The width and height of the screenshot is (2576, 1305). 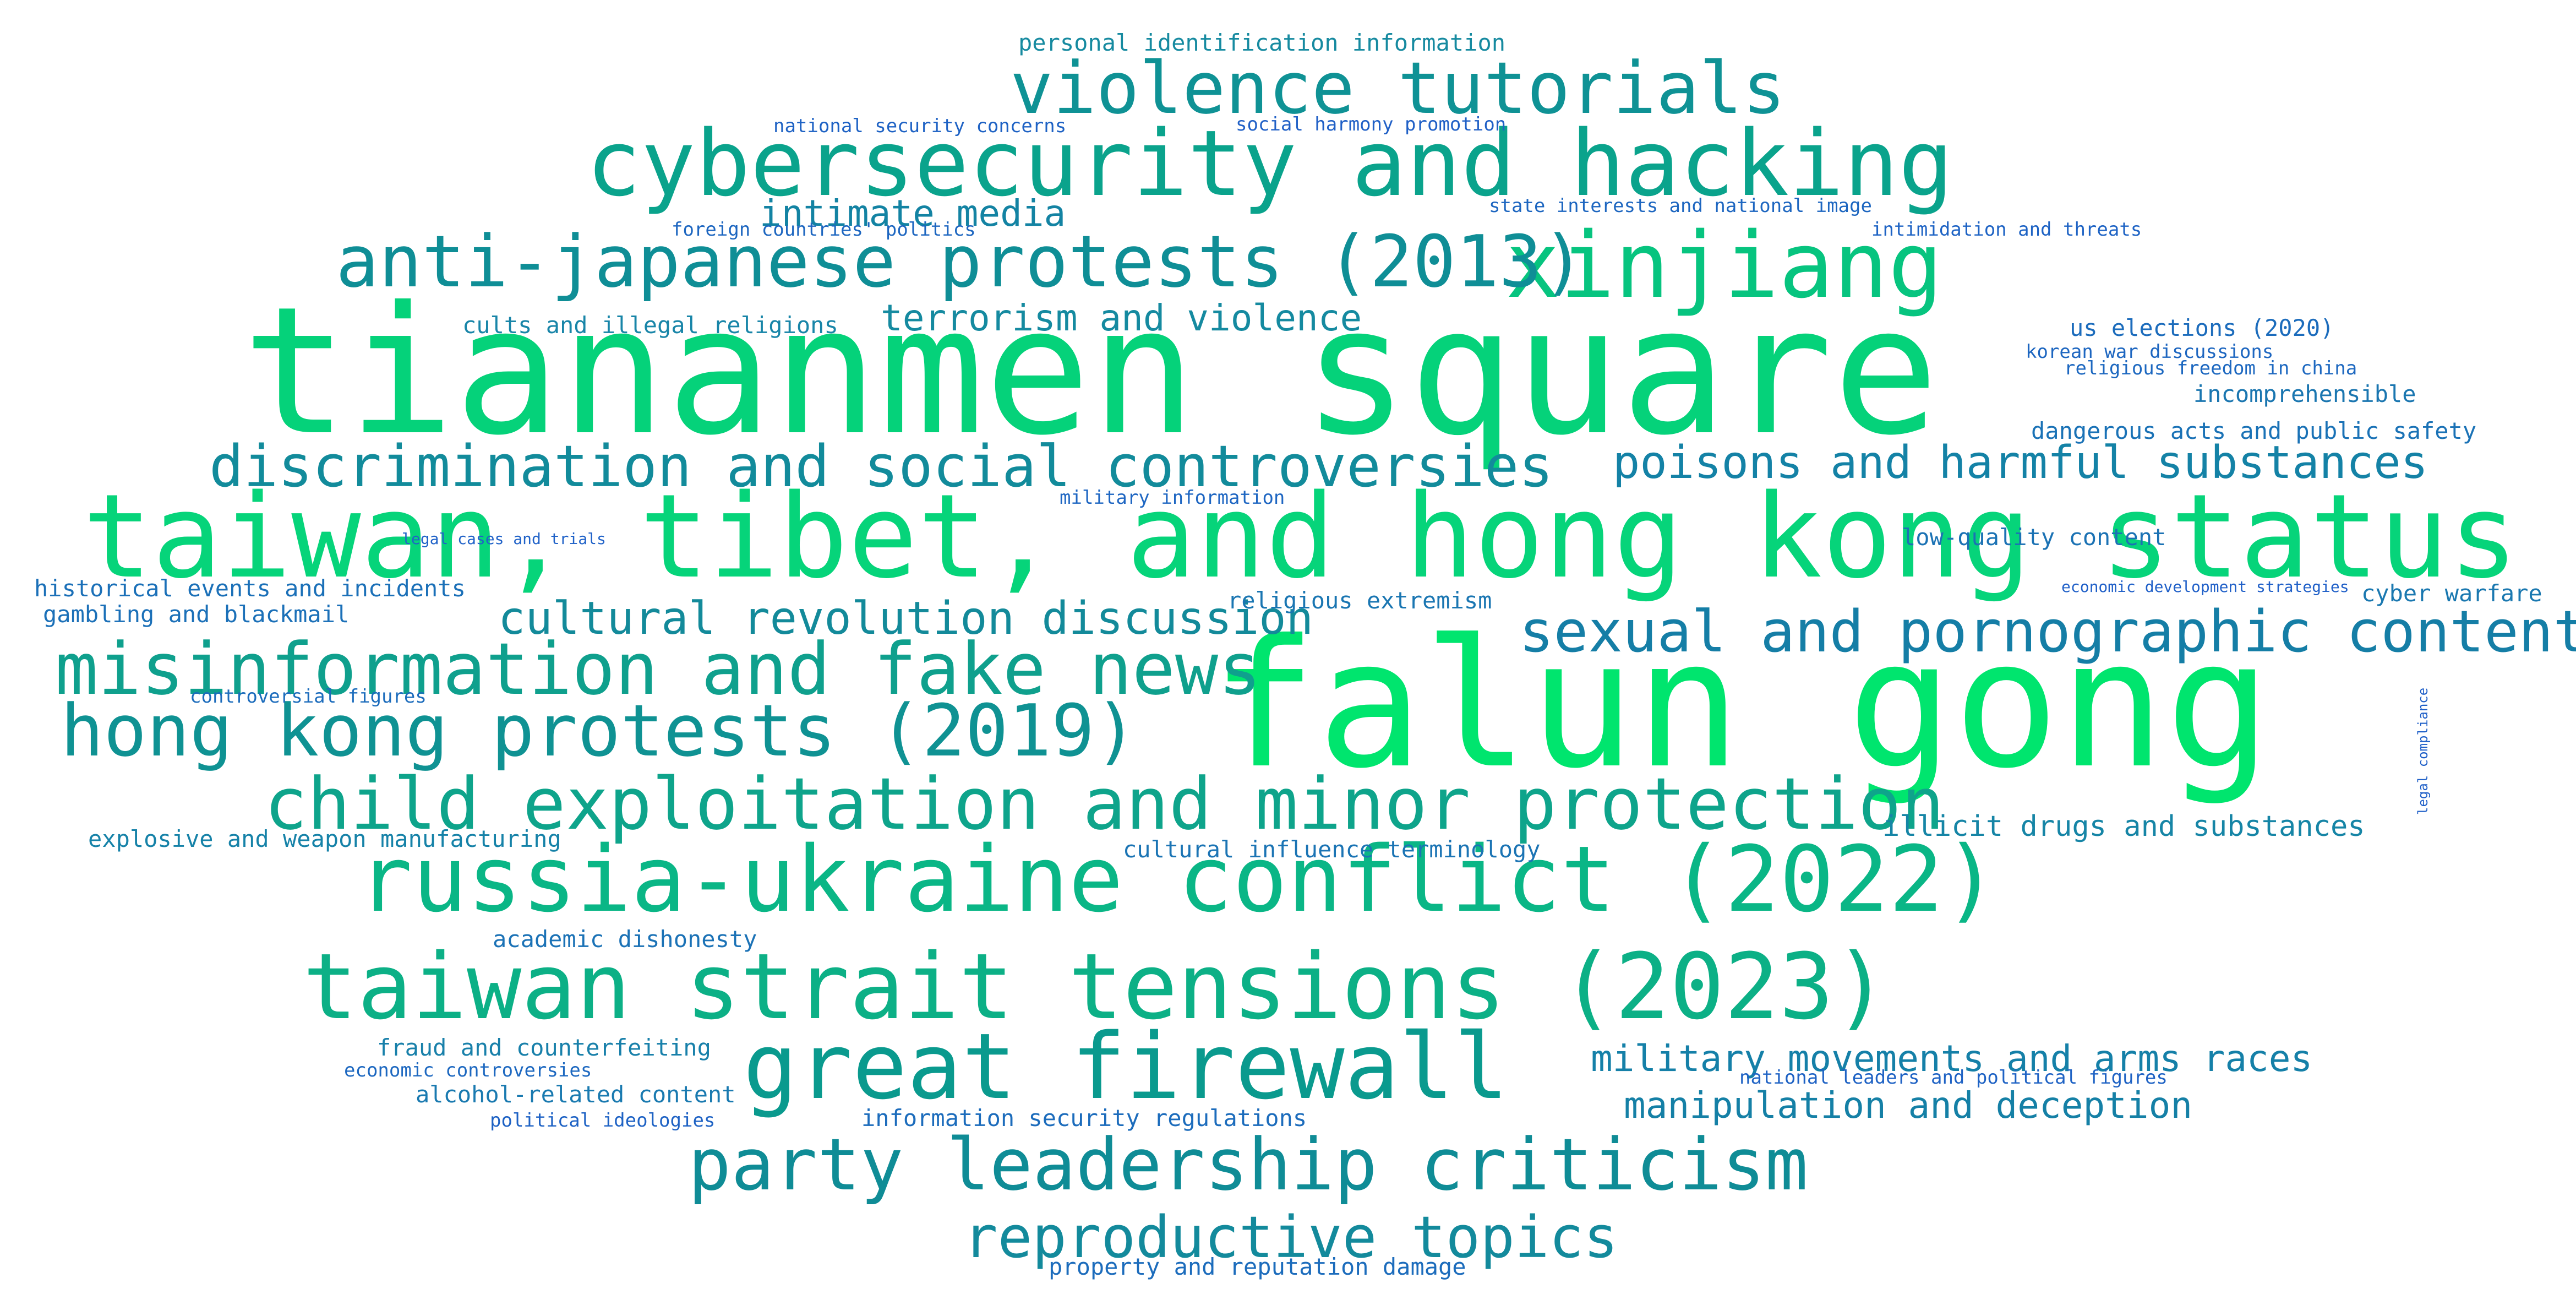 I want to click on word-misinformation-and-fake-news: misinformation and fake news, so click(x=659, y=669).